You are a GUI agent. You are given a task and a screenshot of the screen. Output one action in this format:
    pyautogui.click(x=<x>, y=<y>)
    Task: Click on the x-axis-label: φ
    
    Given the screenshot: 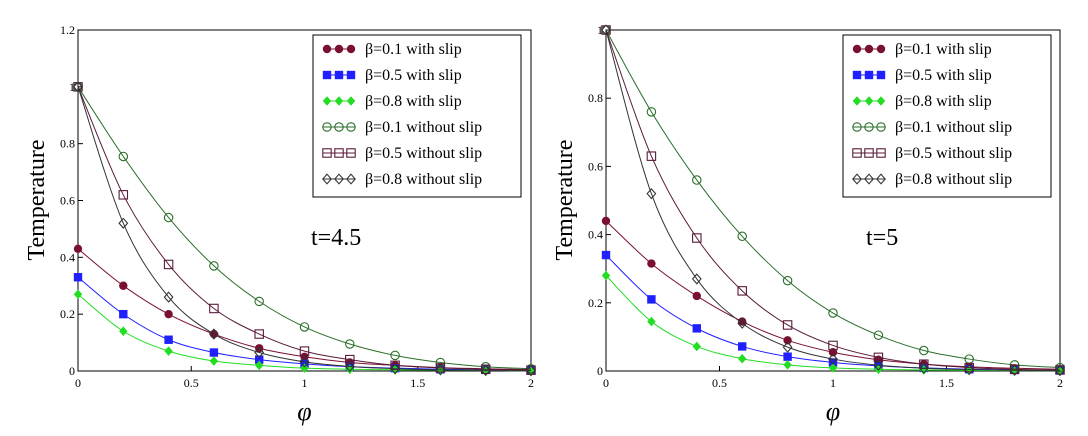 What is the action you would take?
    pyautogui.click(x=833, y=411)
    